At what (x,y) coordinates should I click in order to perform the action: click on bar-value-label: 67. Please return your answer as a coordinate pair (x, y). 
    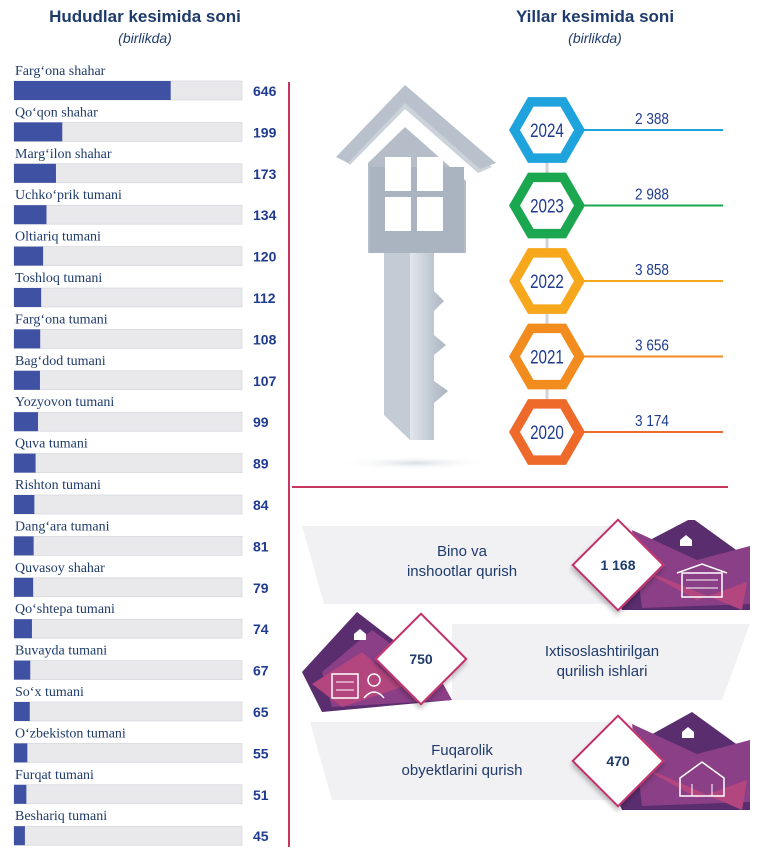
    Looking at the image, I should click on (261, 671).